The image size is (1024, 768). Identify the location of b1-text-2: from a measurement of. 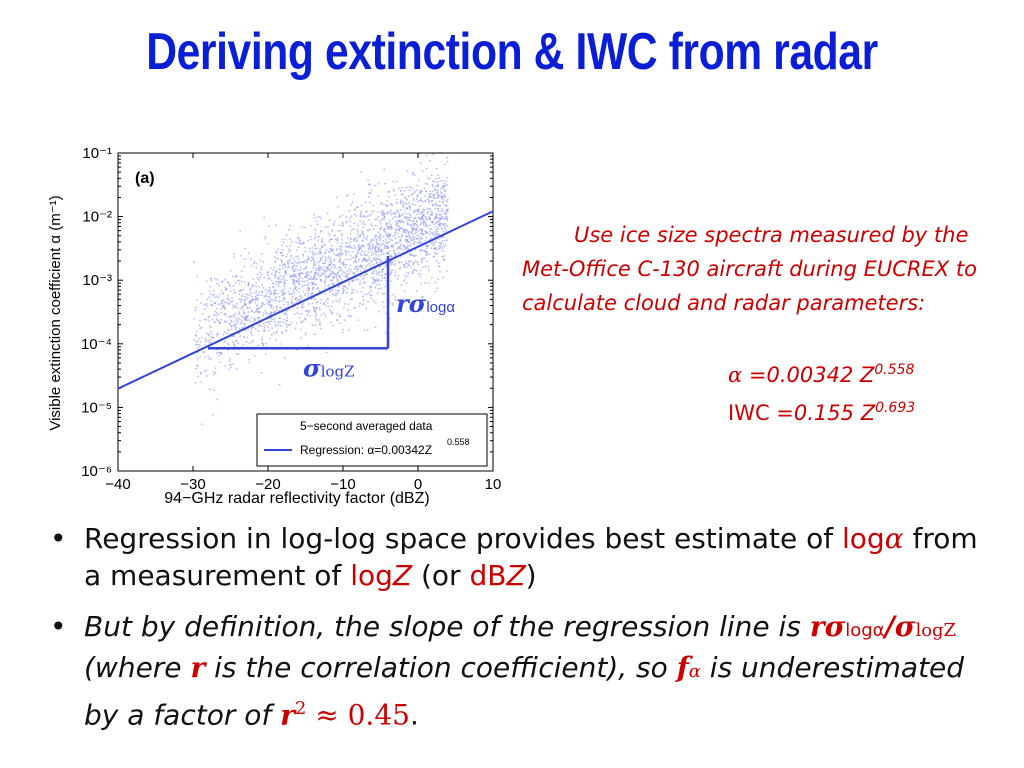
(531, 557).